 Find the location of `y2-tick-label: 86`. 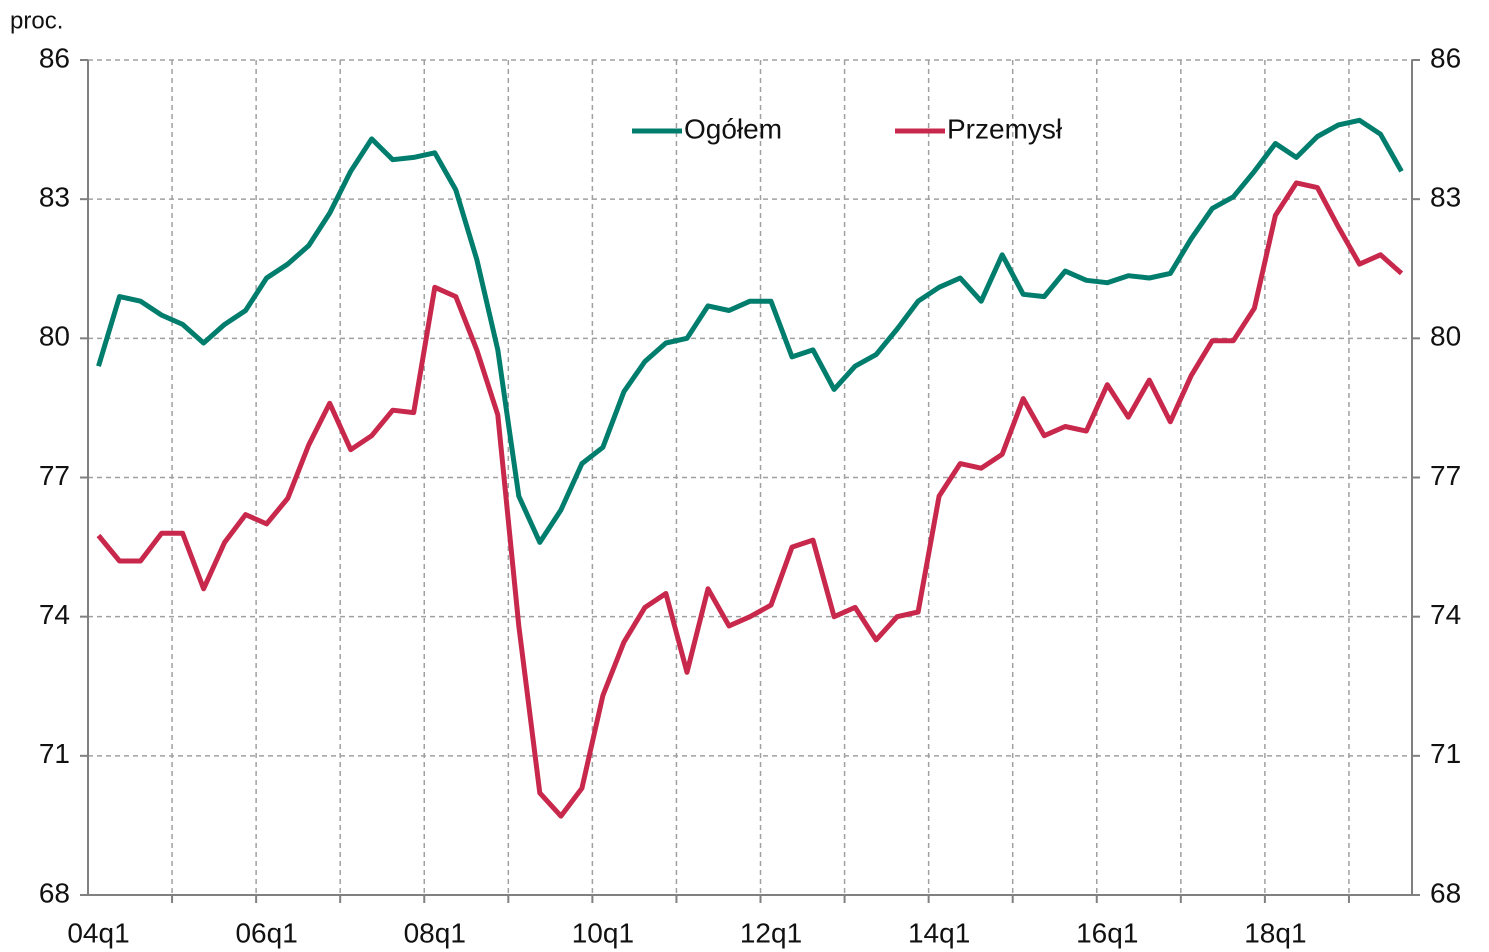

y2-tick-label: 86 is located at coordinates (1445, 57).